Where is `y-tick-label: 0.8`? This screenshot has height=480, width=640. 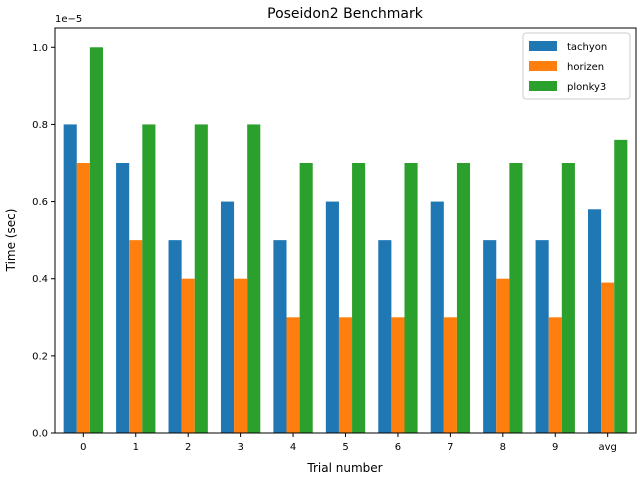
y-tick-label: 0.8 is located at coordinates (40, 125).